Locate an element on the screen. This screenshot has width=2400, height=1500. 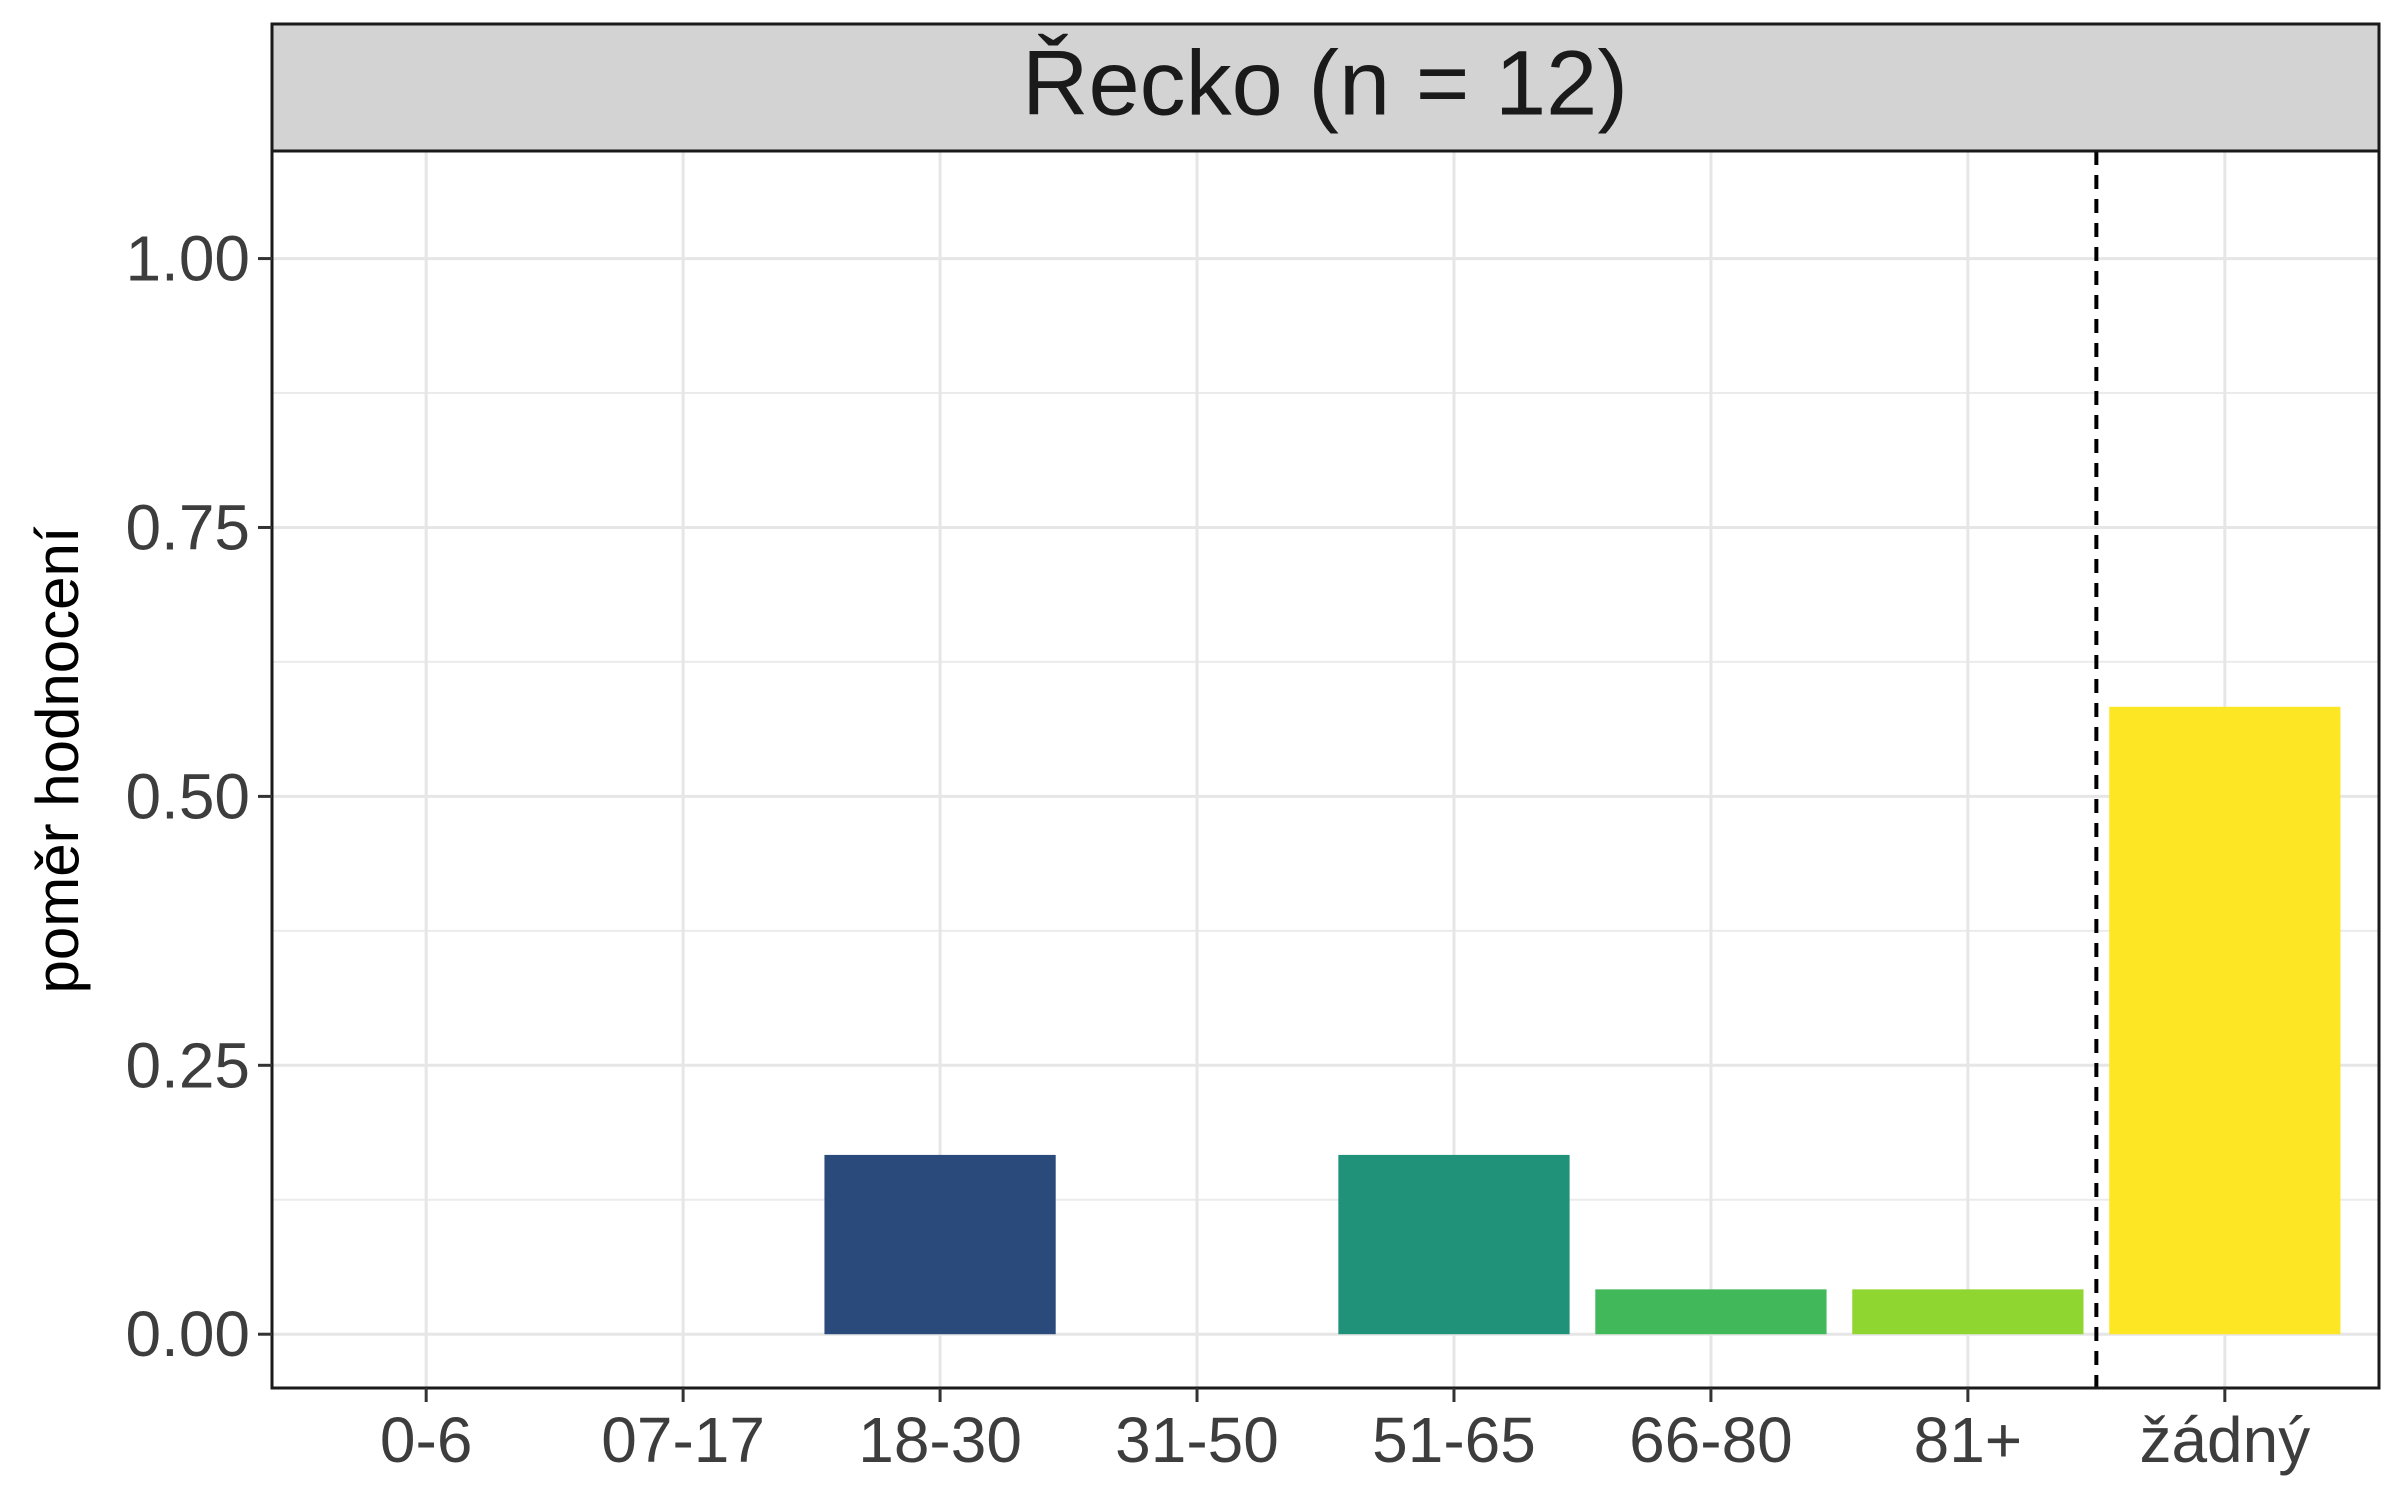
x-tick-label: 31-50 is located at coordinates (1197, 1440).